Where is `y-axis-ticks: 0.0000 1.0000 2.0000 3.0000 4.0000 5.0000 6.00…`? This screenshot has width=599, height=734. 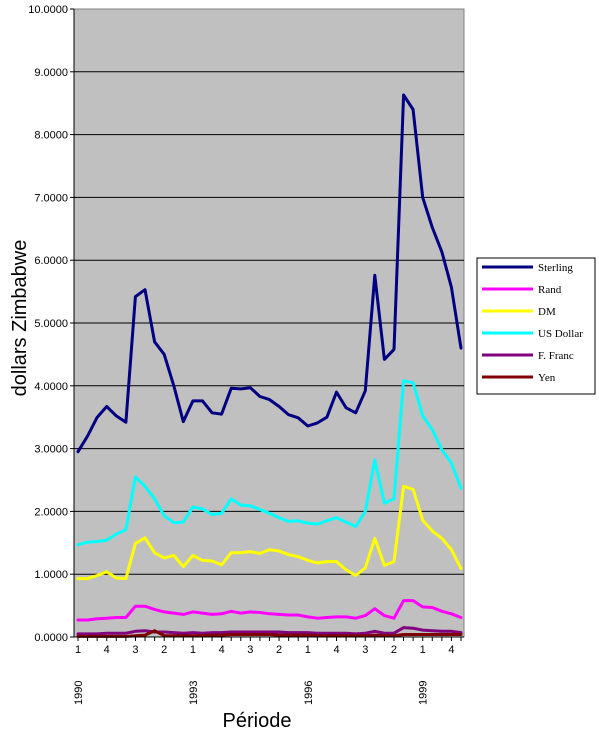
y-axis-ticks: 0.0000 1.0000 2.0000 3.0000 4.0000 5.0000 6.00… is located at coordinates (51, 324).